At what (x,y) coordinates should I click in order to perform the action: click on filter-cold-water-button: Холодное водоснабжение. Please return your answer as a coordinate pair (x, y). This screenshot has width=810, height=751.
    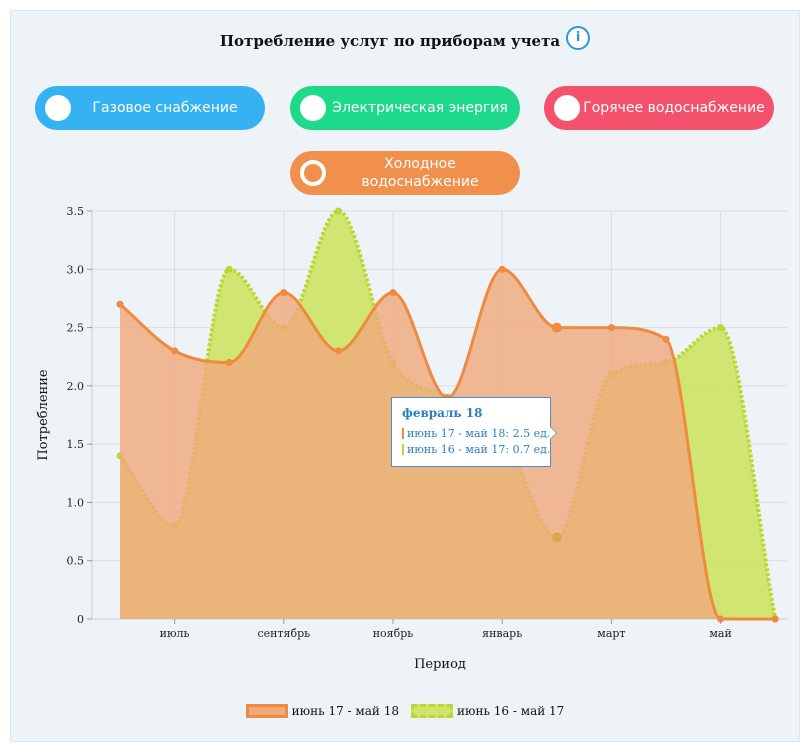
    Looking at the image, I should click on (405, 173).